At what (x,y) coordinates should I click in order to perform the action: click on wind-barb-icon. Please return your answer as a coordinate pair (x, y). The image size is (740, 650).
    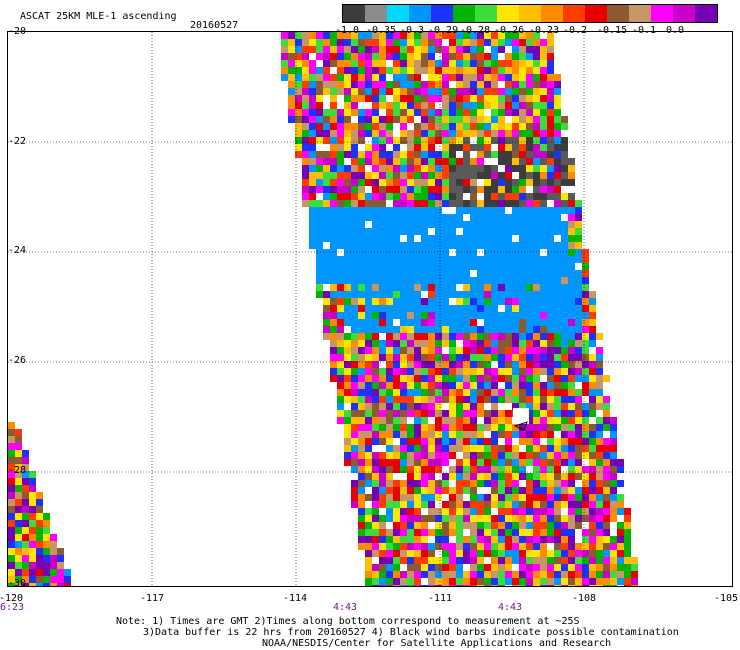
    Looking at the image, I should click on (520, 426).